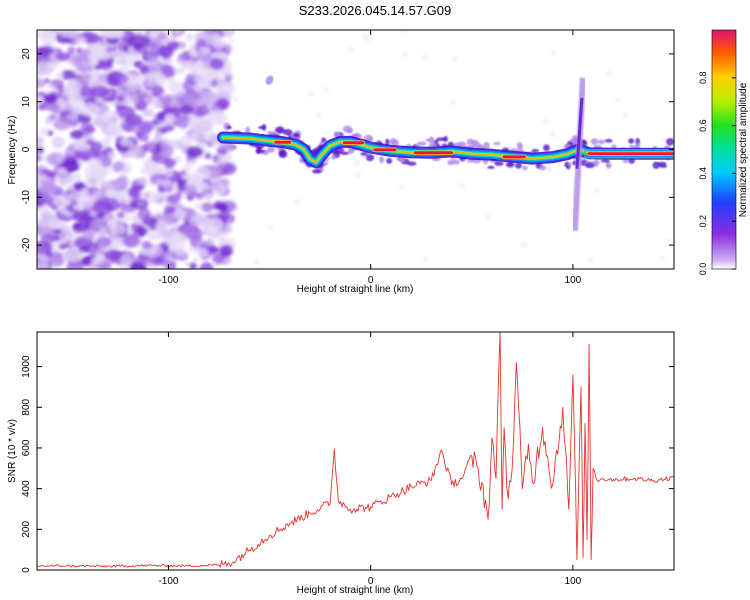 The image size is (750, 600). I want to click on colorbar-label: Normalized spectral amplitude, so click(743, 149).